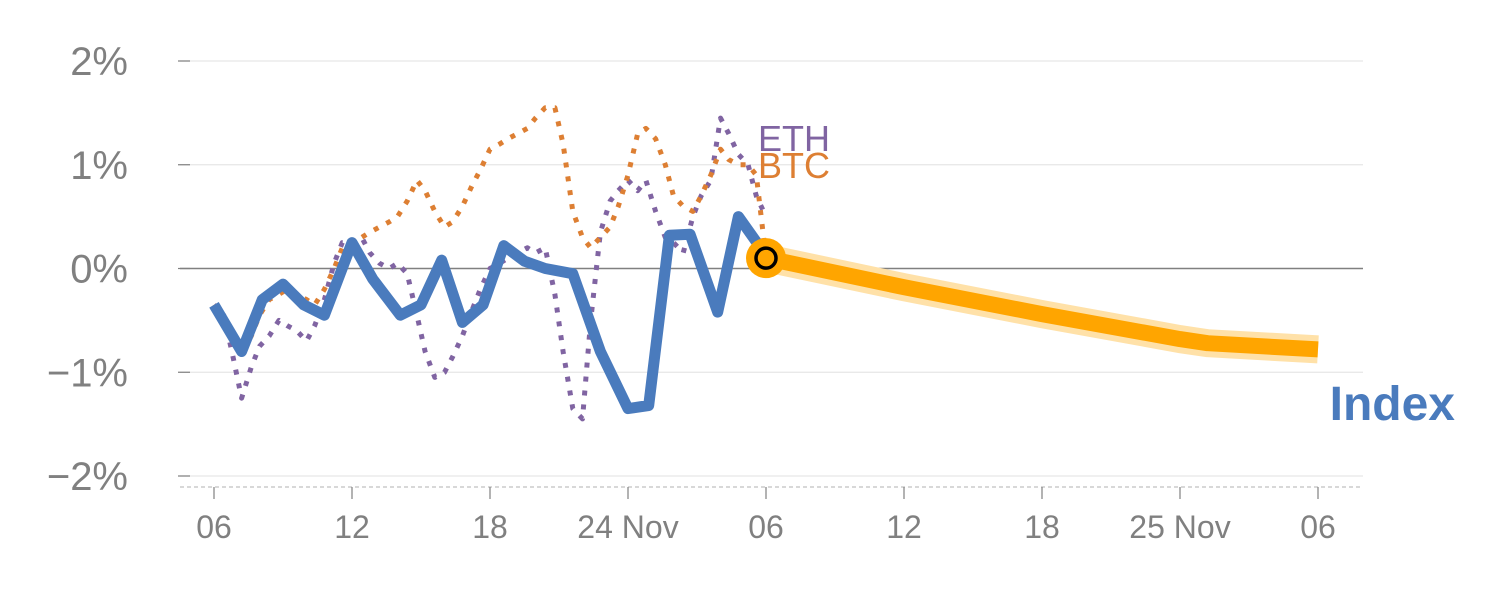 The image size is (1500, 600). What do you see at coordinates (794, 165) in the screenshot?
I see `btc-label: BTC` at bounding box center [794, 165].